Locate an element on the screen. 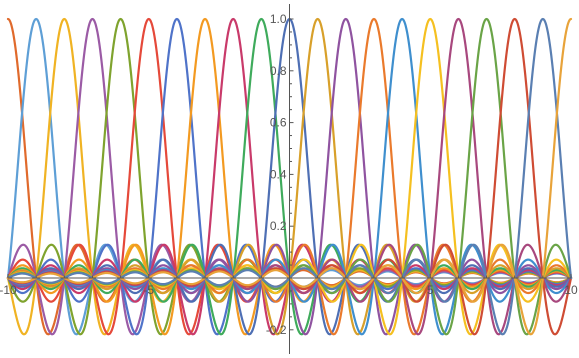  x-tick-label: -10 is located at coordinates (8, 290).